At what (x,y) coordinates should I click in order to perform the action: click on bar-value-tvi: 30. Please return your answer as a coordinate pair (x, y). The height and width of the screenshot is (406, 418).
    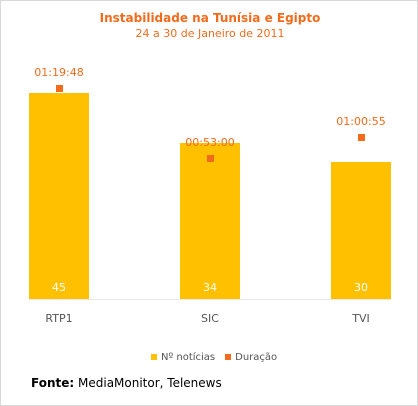
    Looking at the image, I should click on (361, 287).